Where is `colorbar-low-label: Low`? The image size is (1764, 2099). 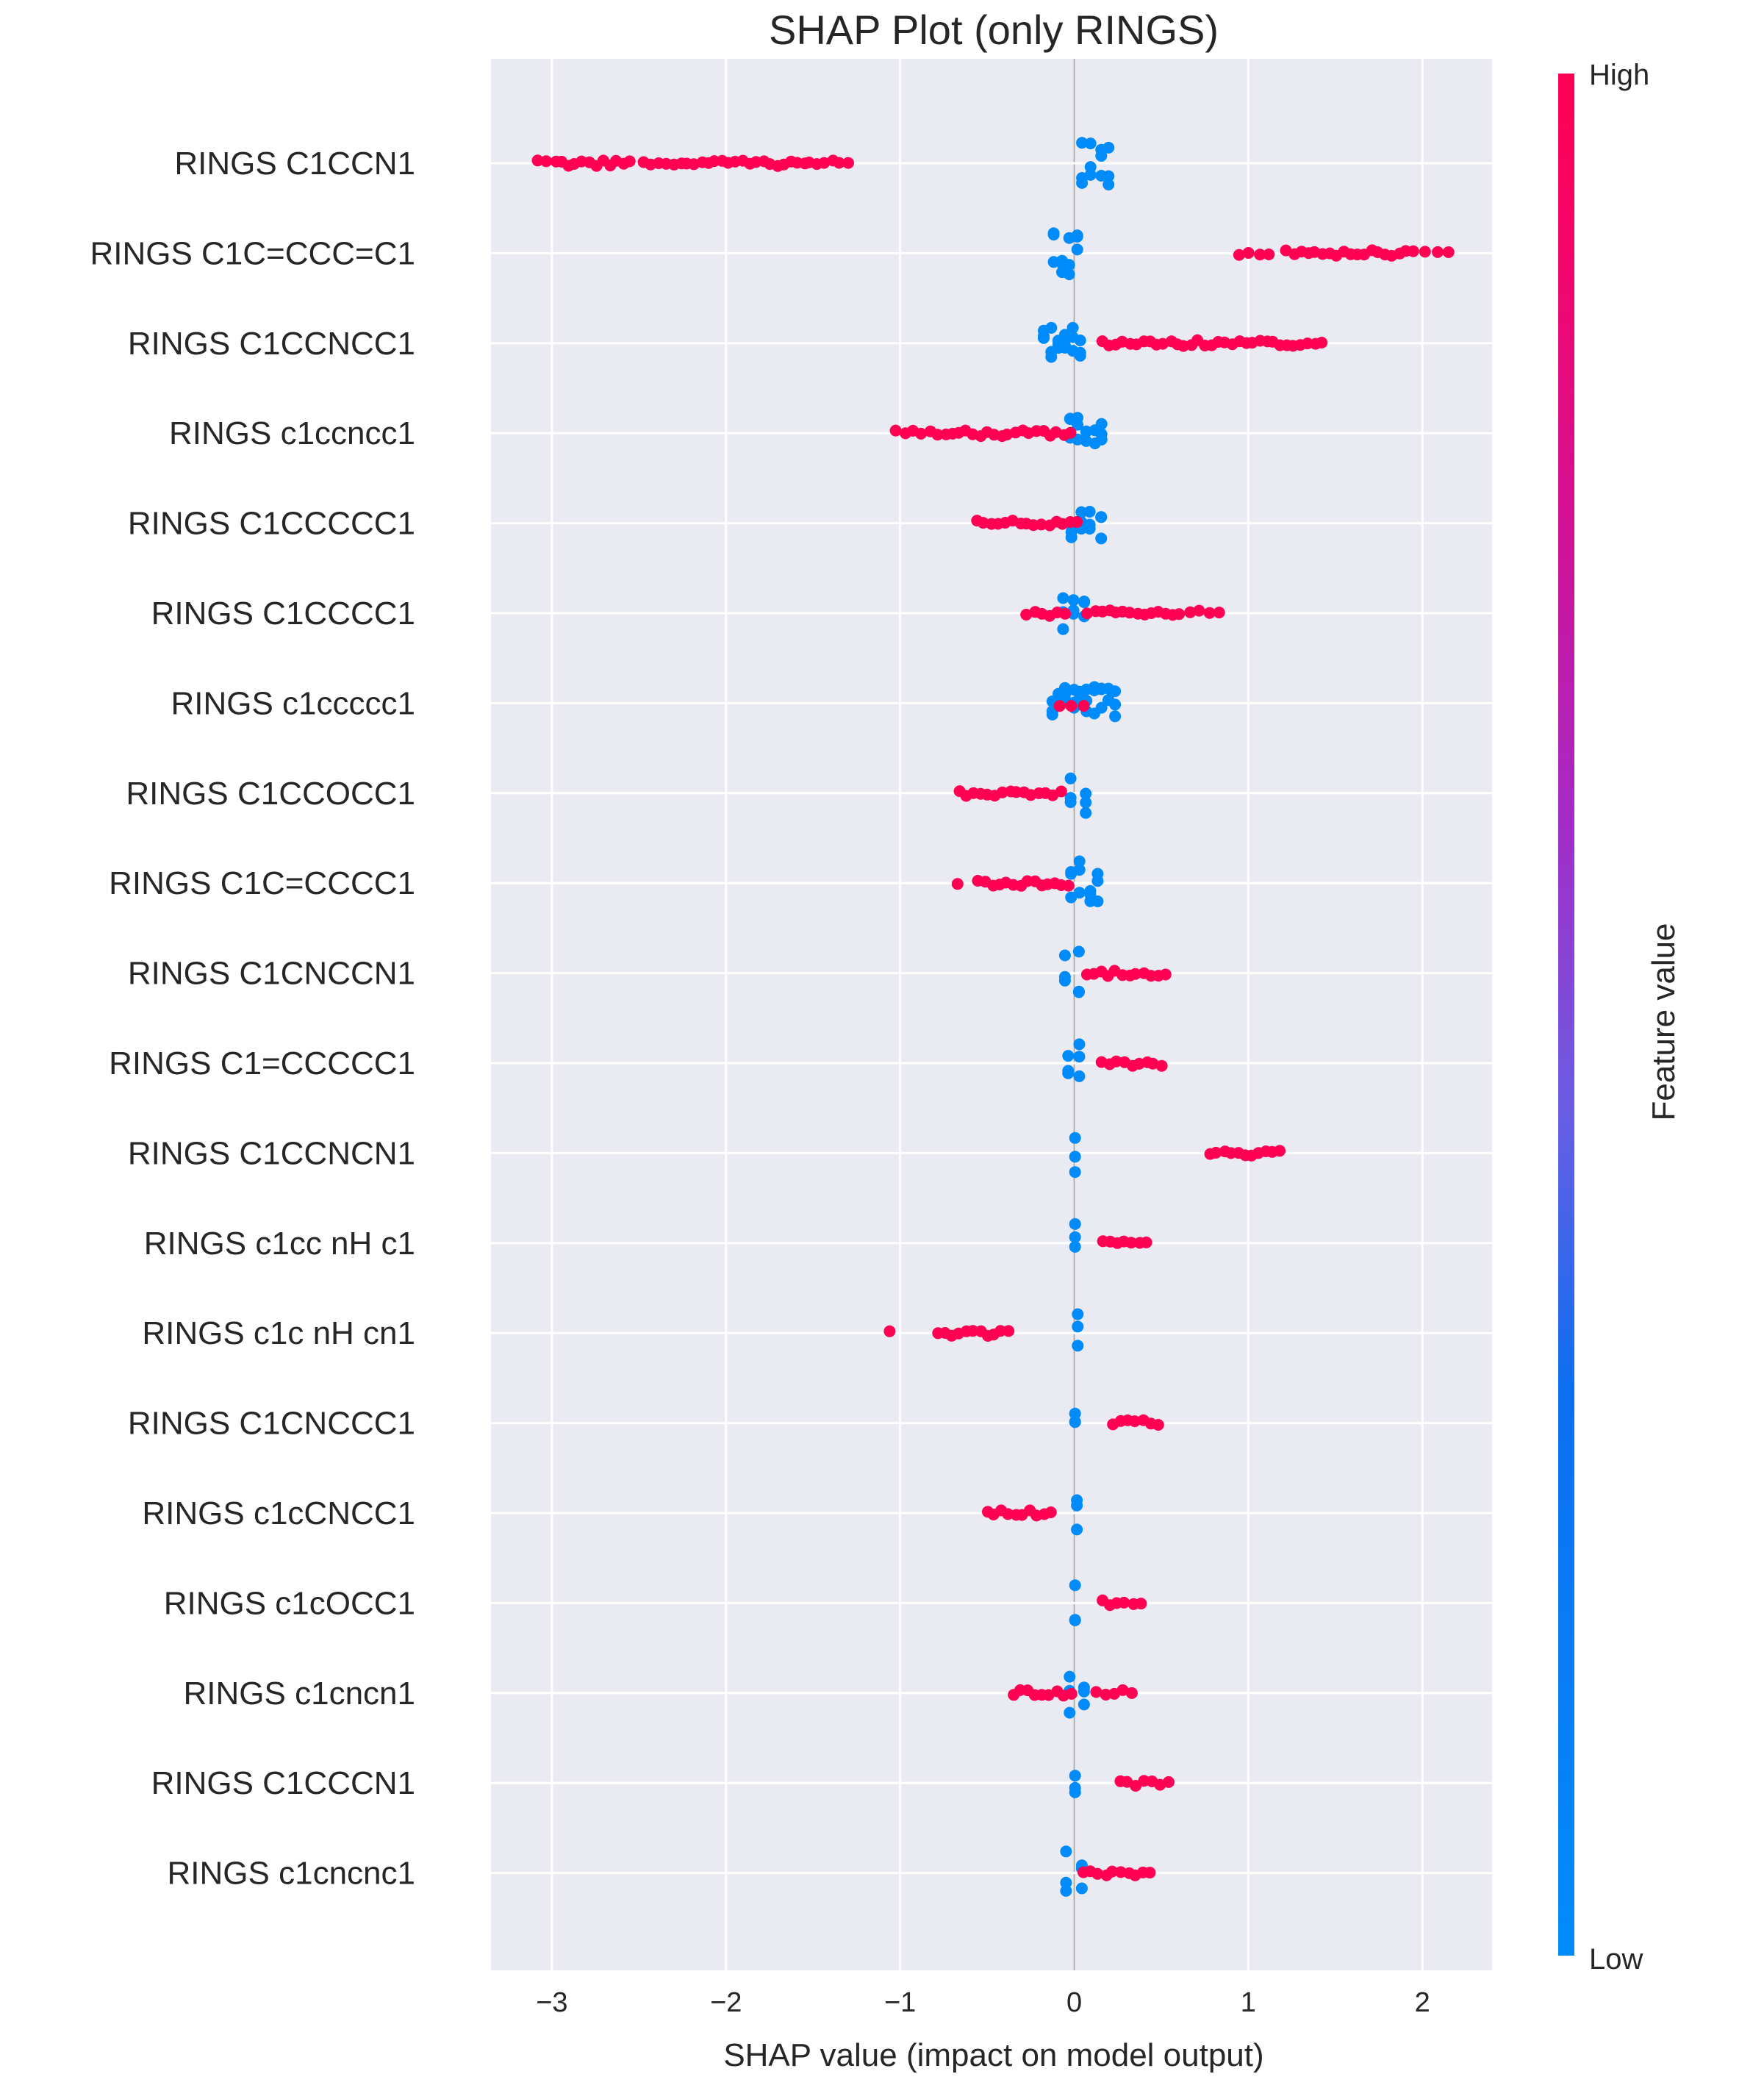 colorbar-low-label: Low is located at coordinates (1616, 1959).